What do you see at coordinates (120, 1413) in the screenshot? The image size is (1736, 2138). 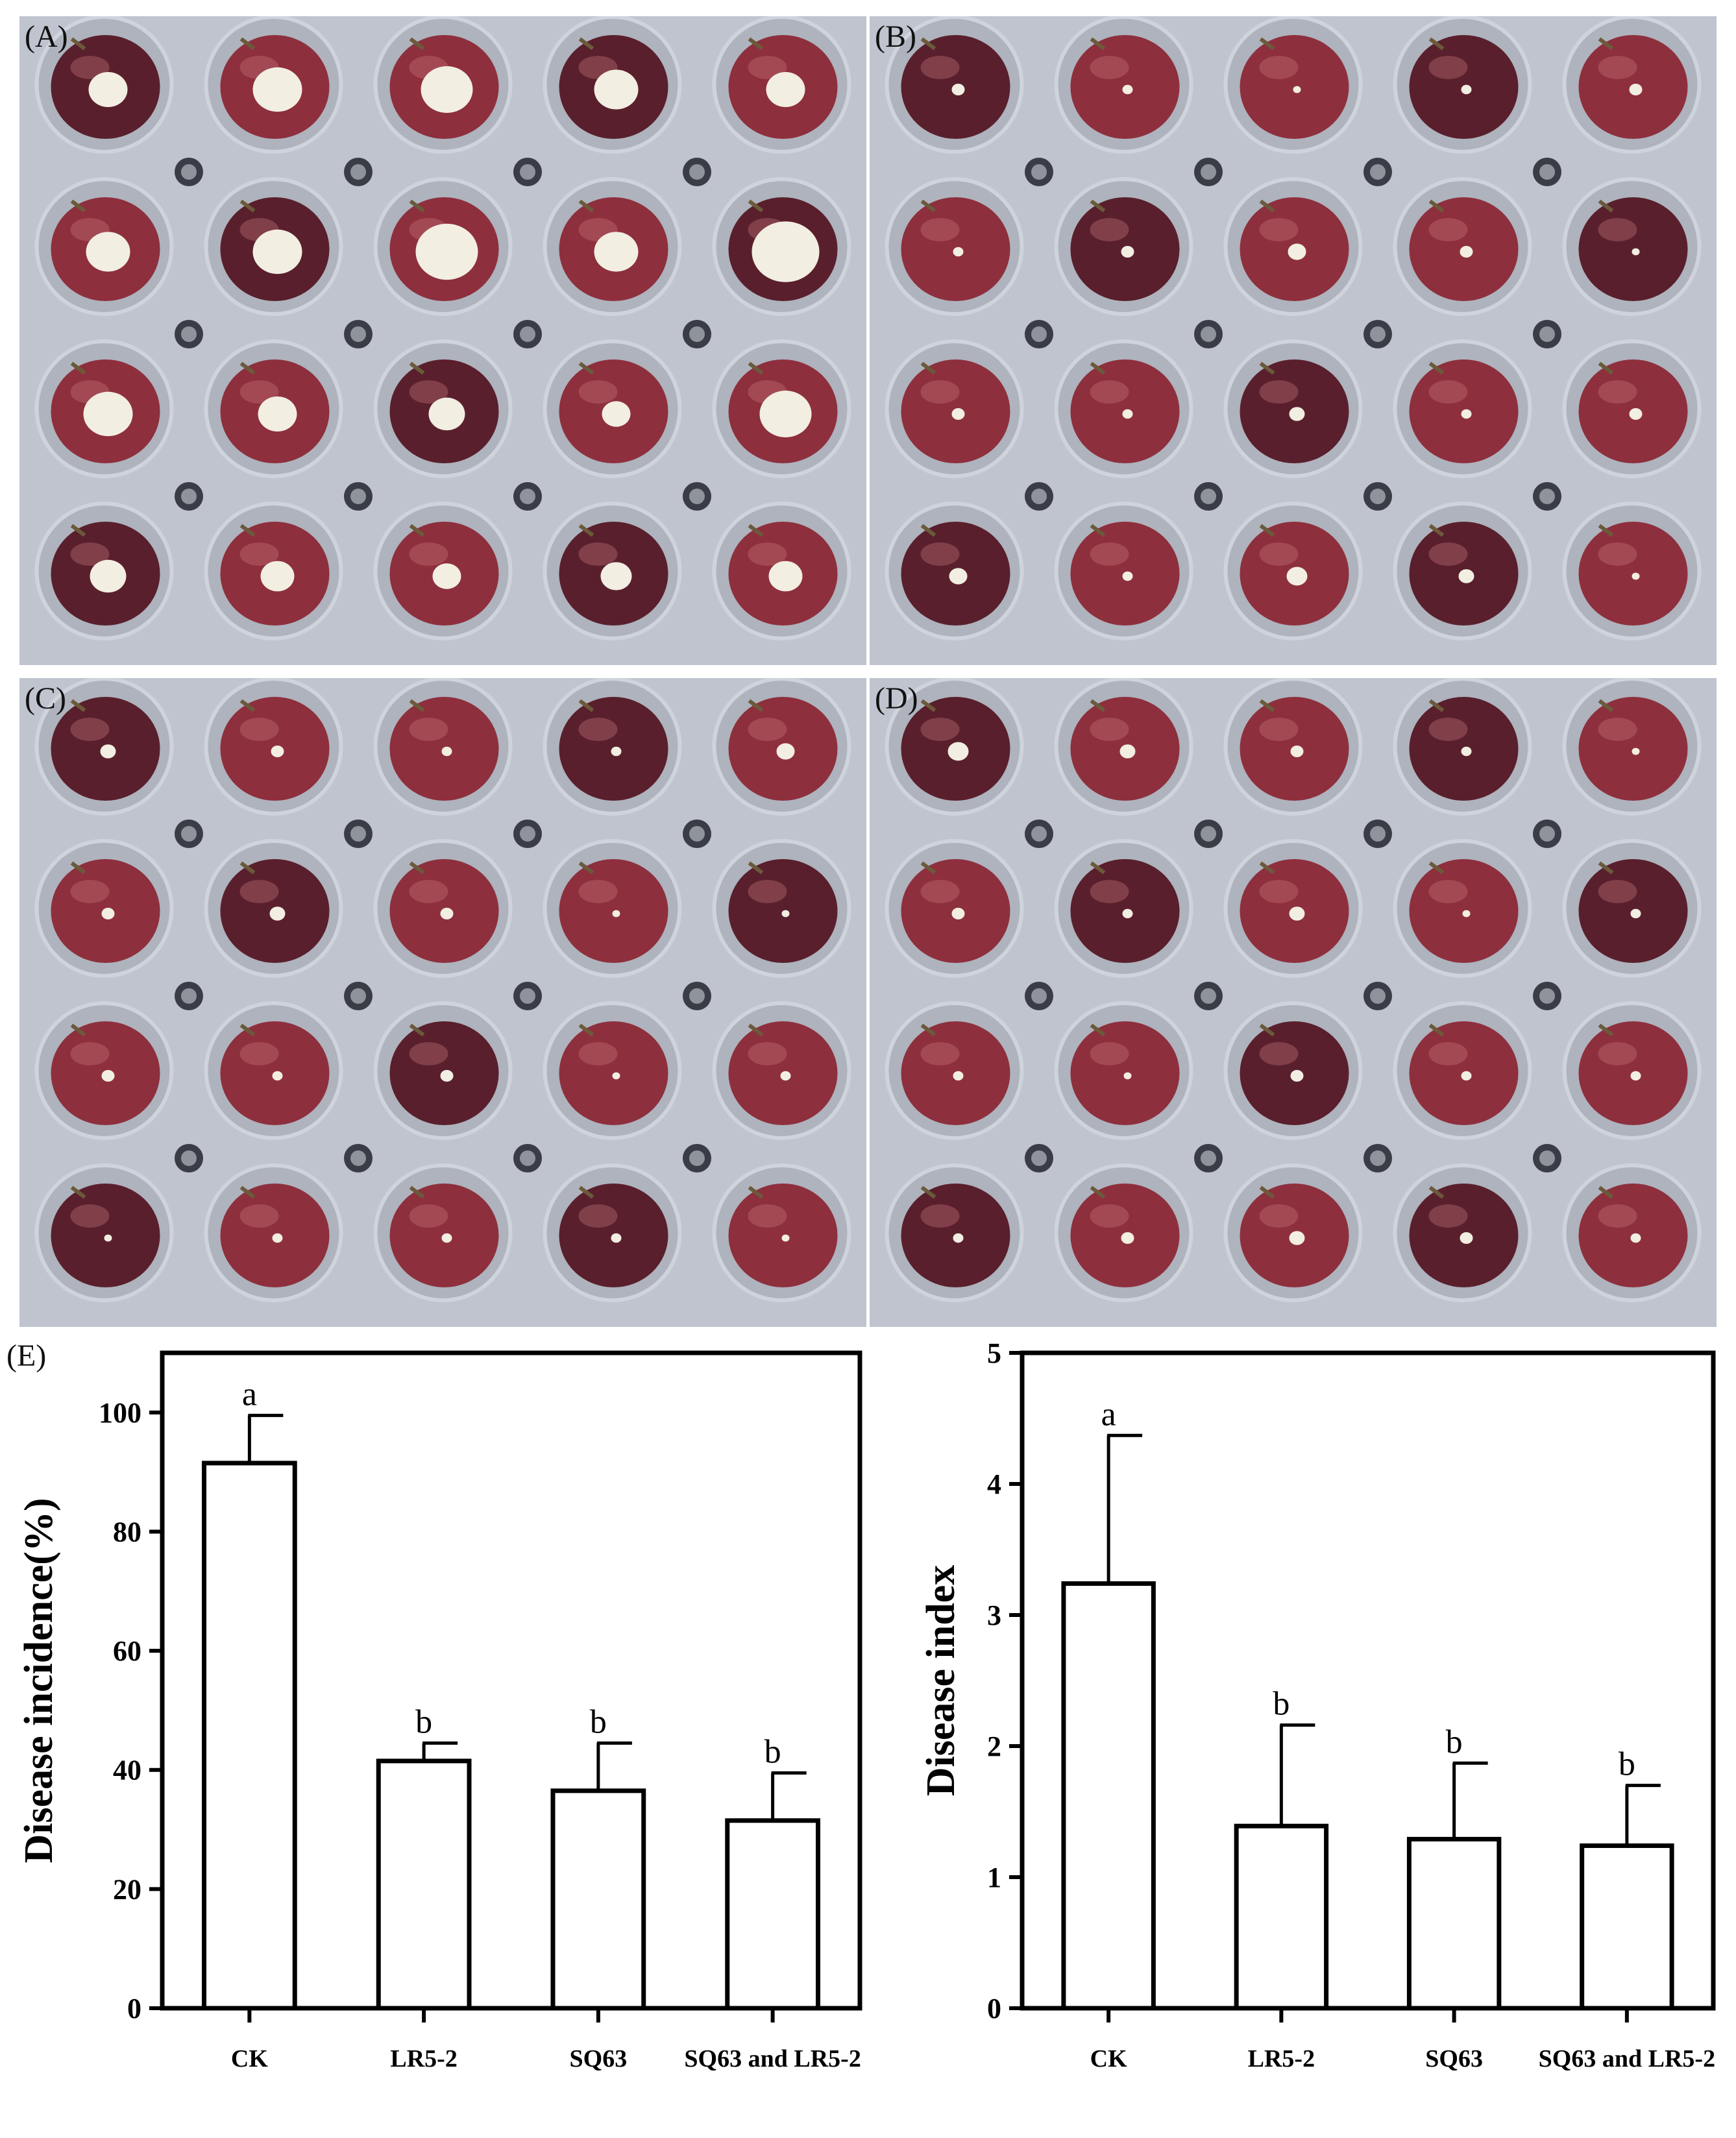 I see `y-tick-label: 100` at bounding box center [120, 1413].